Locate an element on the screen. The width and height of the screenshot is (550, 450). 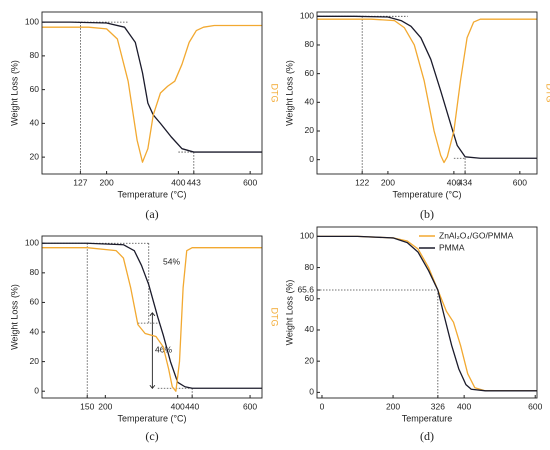
panel-label: (a) is located at coordinates (151, 214).